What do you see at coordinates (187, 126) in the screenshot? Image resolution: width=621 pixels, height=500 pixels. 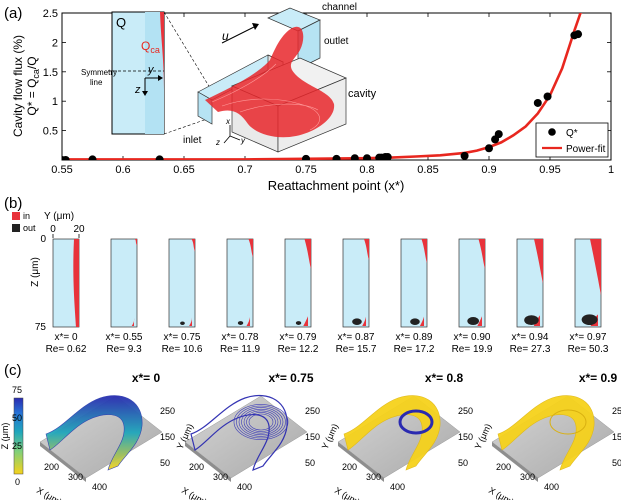 I see `inset-connector-bottom` at bounding box center [187, 126].